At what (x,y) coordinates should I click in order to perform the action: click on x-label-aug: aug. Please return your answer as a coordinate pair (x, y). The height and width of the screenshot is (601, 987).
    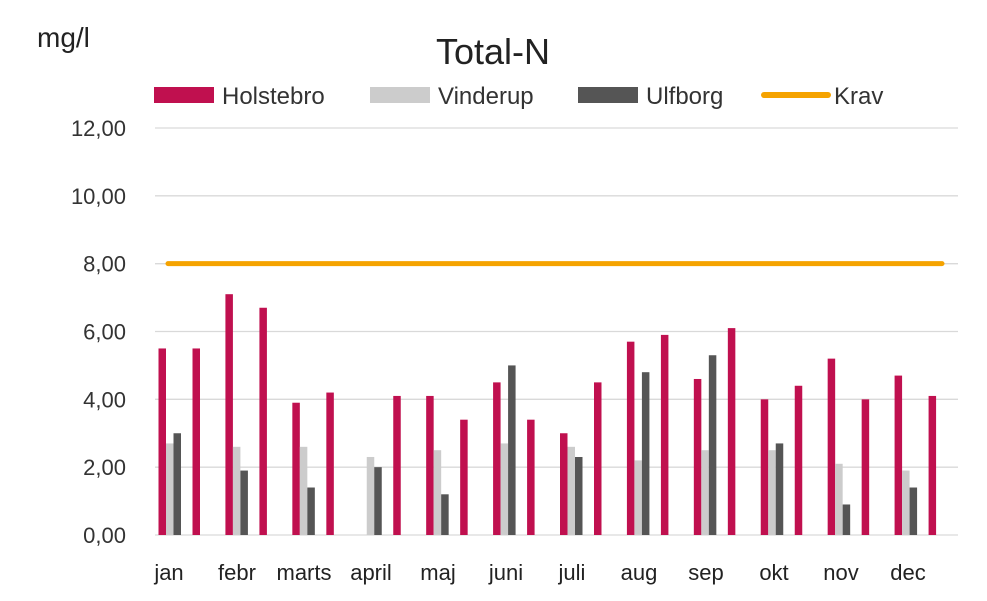
    Looking at the image, I should click on (639, 572).